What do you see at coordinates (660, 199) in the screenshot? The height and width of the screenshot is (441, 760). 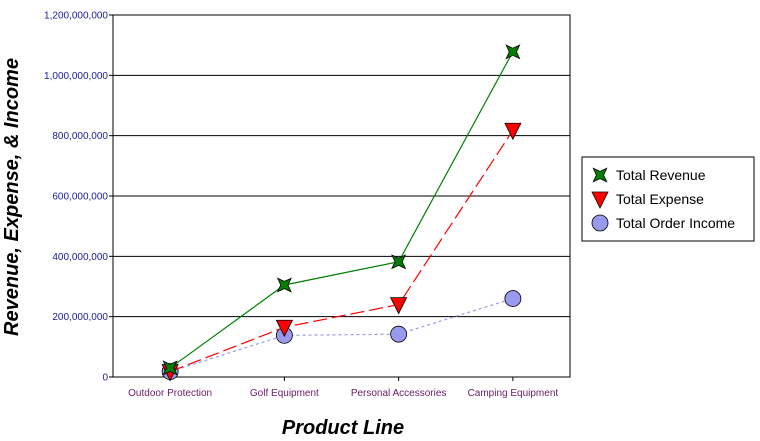 I see `legend-label: Total Expense` at bounding box center [660, 199].